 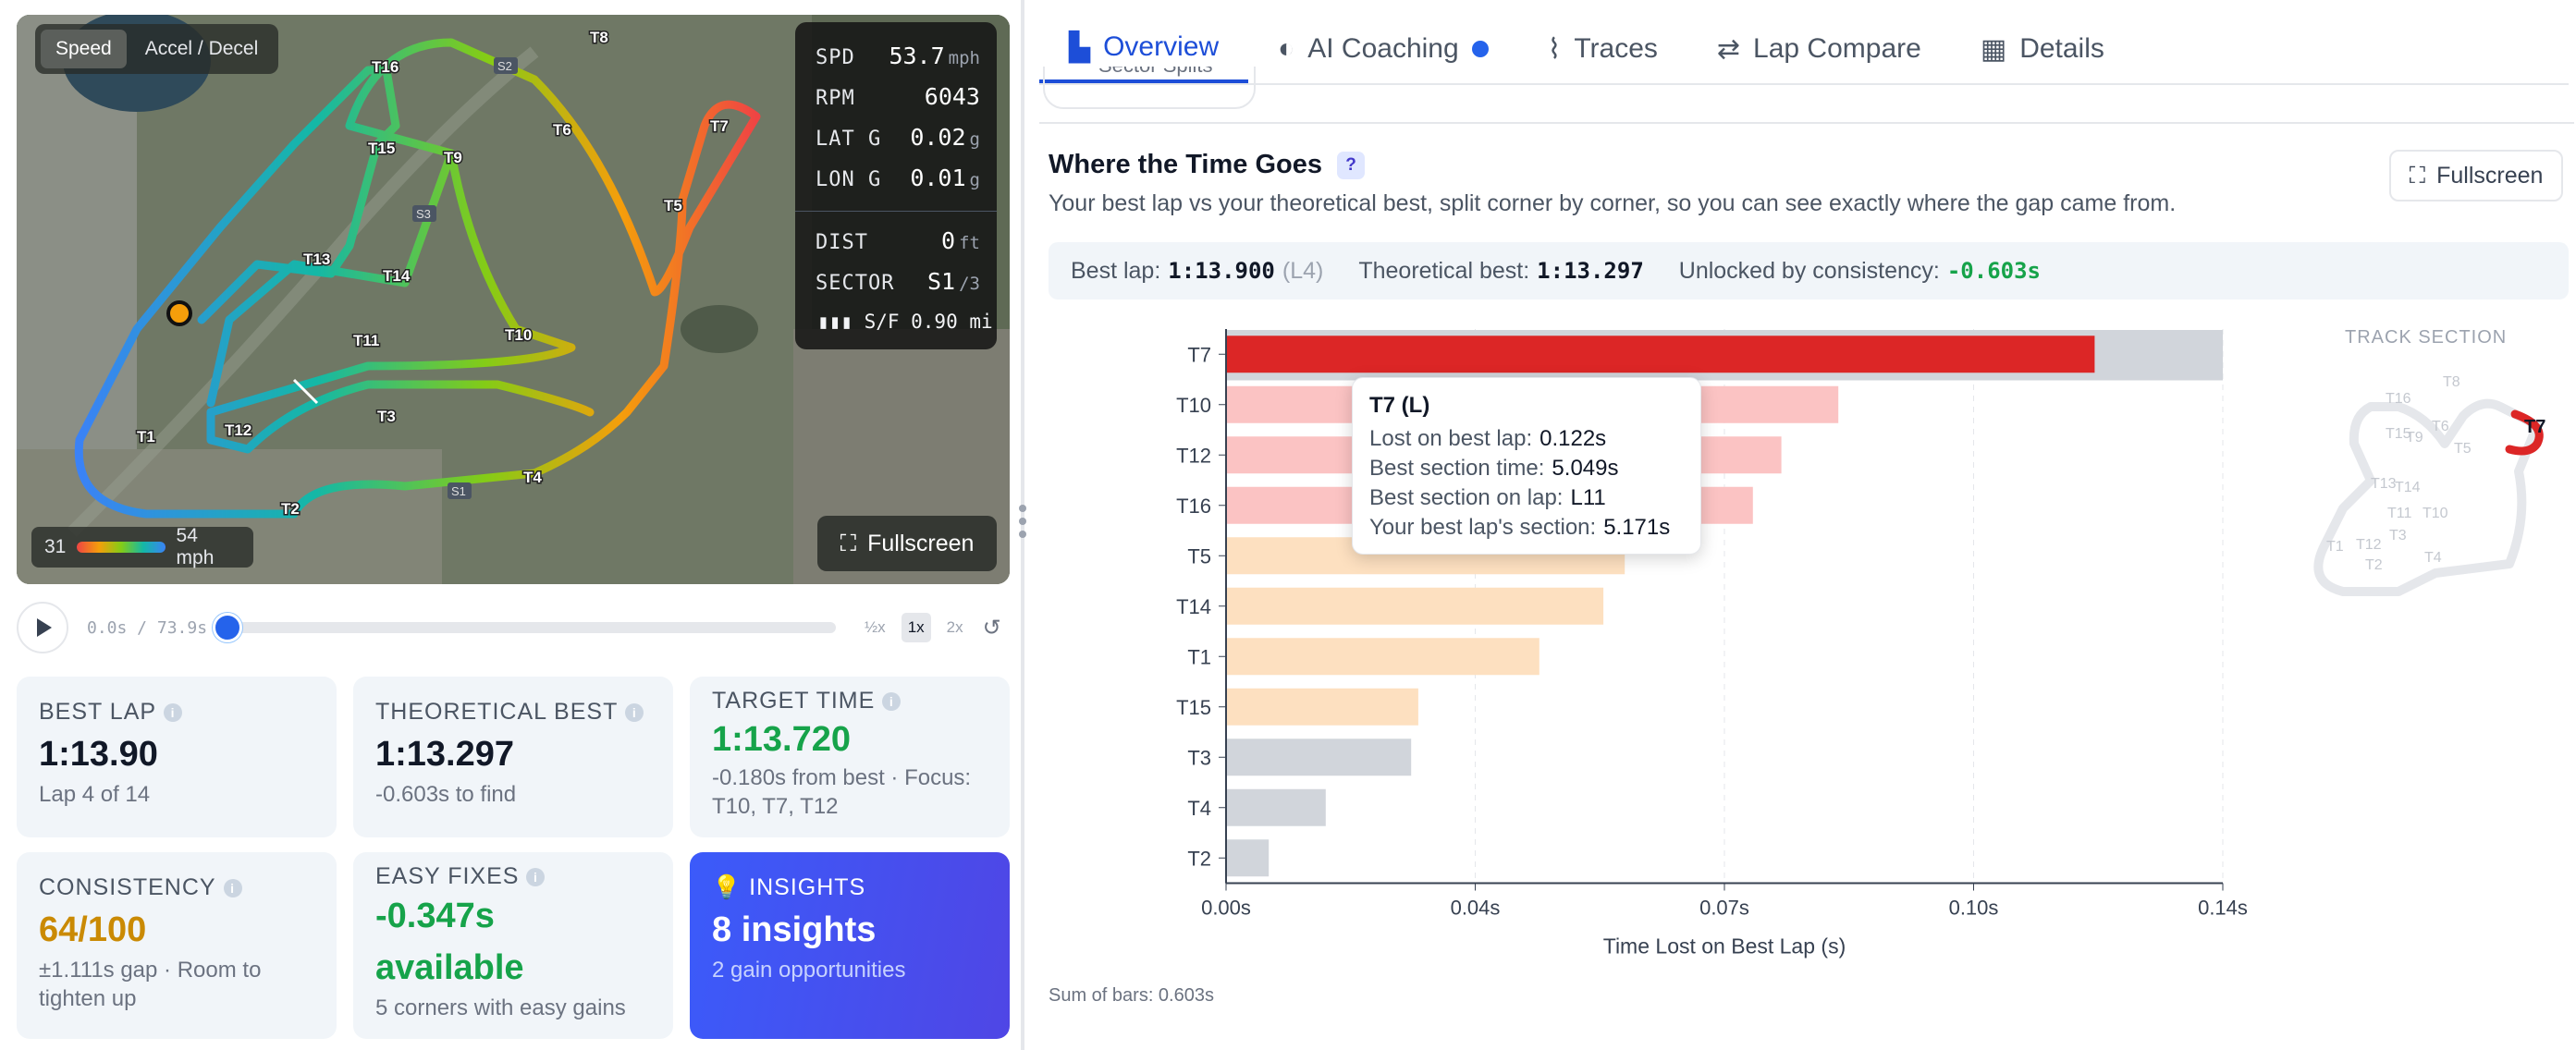 I want to click on tooltip-row: Lost on best lap: 0.122s, so click(x=1526, y=439).